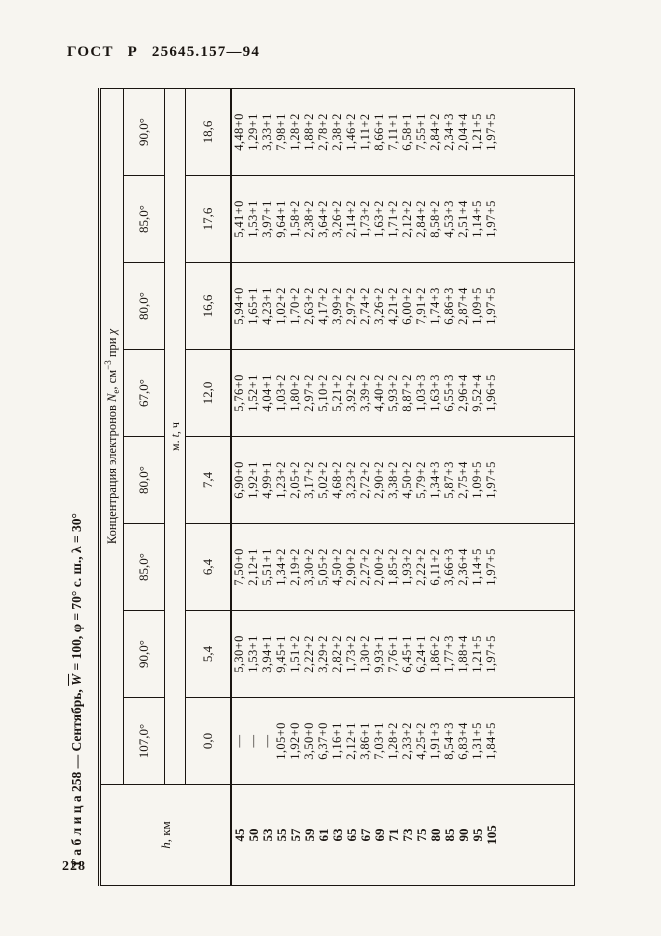 This screenshot has width=661, height=936. What do you see at coordinates (393, 393) in the screenshot?
I see `ne-value: 5,93+2` at bounding box center [393, 393].